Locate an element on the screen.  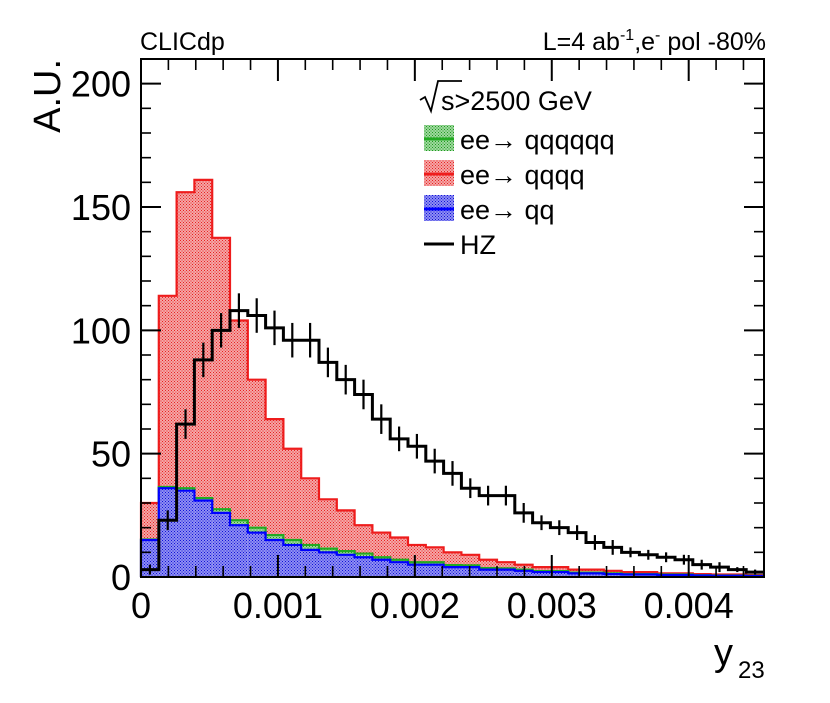
x-axis-title-main: y is located at coordinates (723, 653).